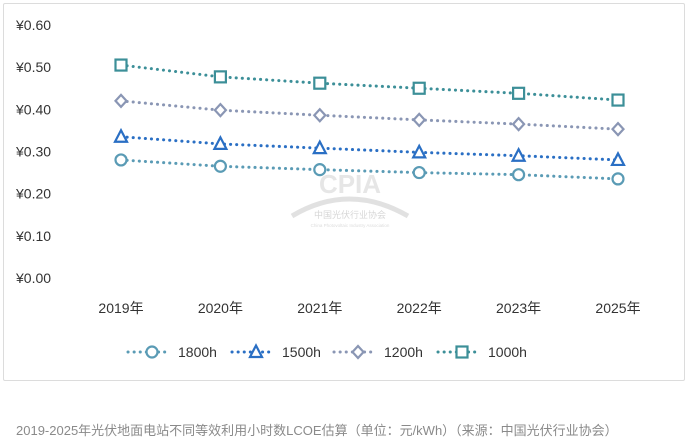  I want to click on y-tick-label: ¥0.10, so click(33, 236).